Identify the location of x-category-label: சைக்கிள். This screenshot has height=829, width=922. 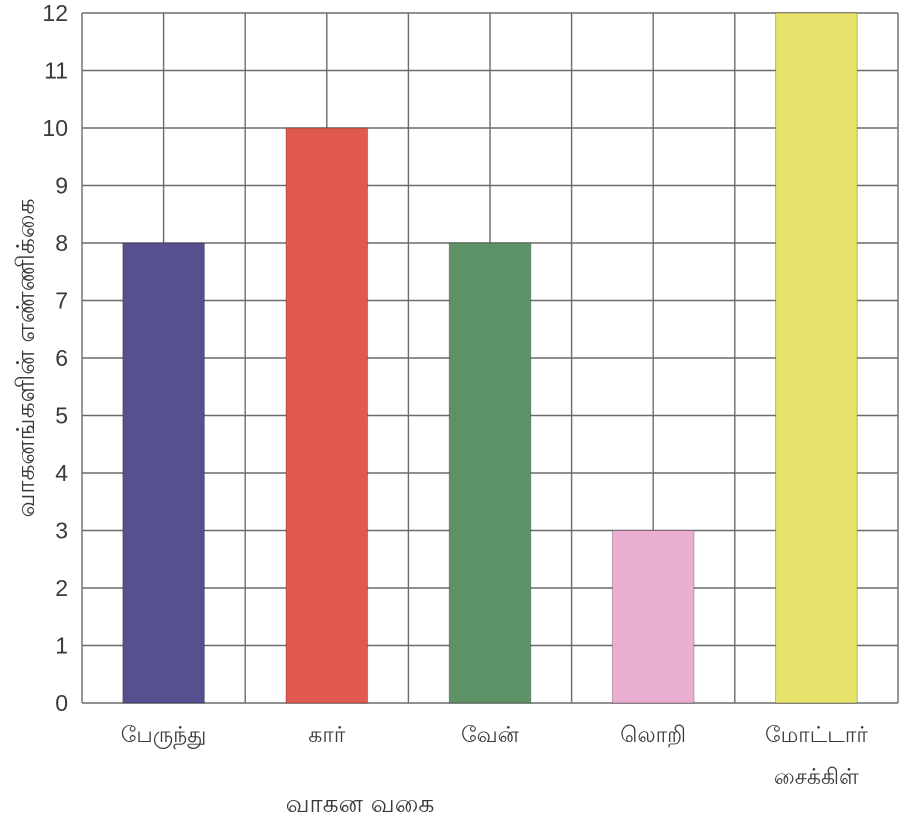
(816, 777).